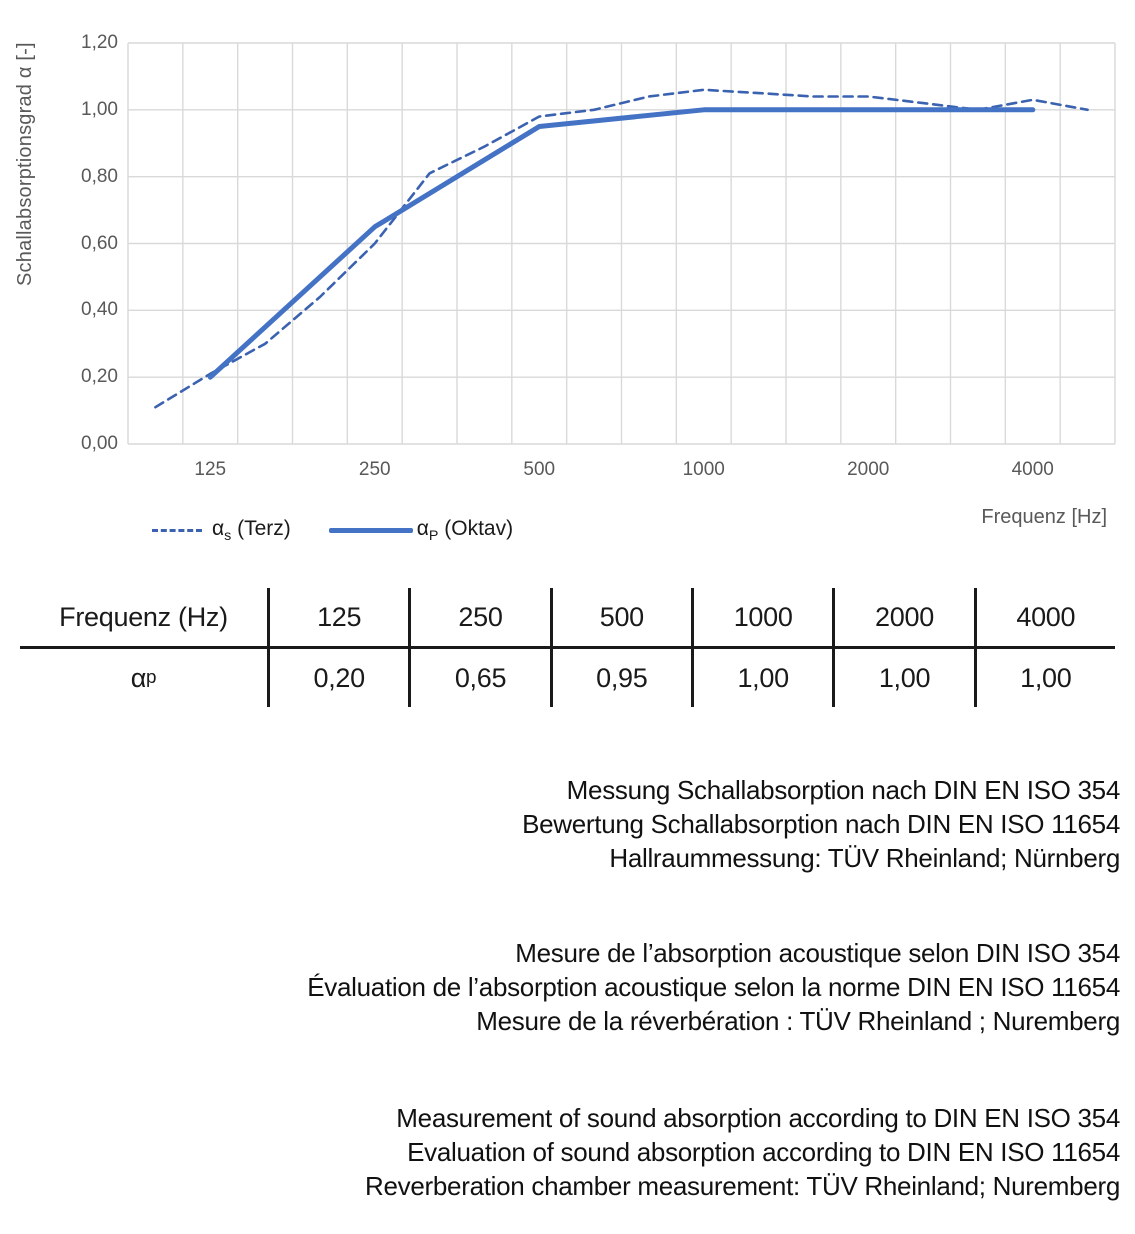 The width and height of the screenshot is (1135, 1234). Describe the element at coordinates (1044, 517) in the screenshot. I see `x-axis-title: Frequenz [Hz]` at that location.